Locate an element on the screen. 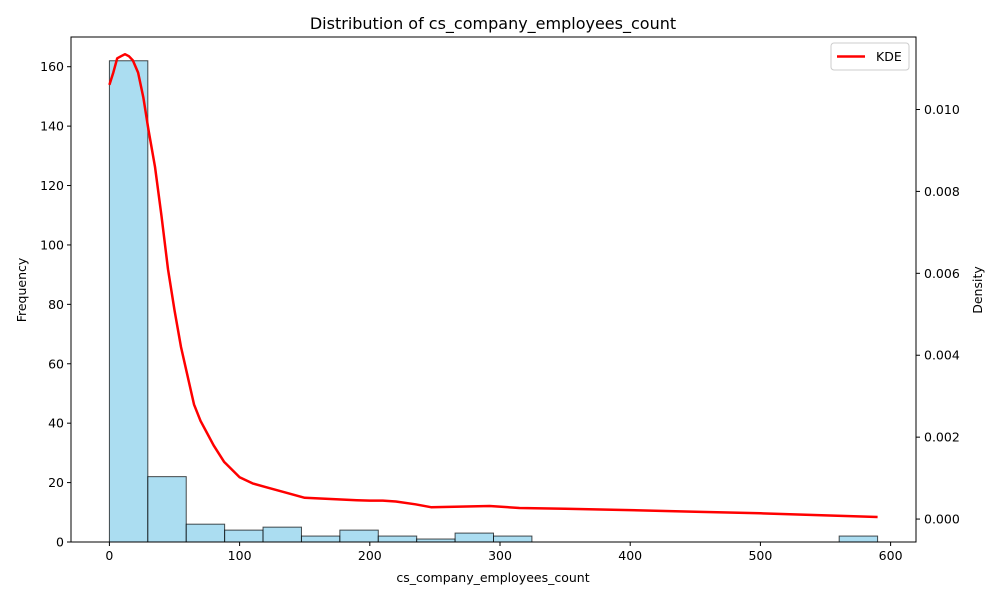  x-tick-label: 0 is located at coordinates (109, 555).